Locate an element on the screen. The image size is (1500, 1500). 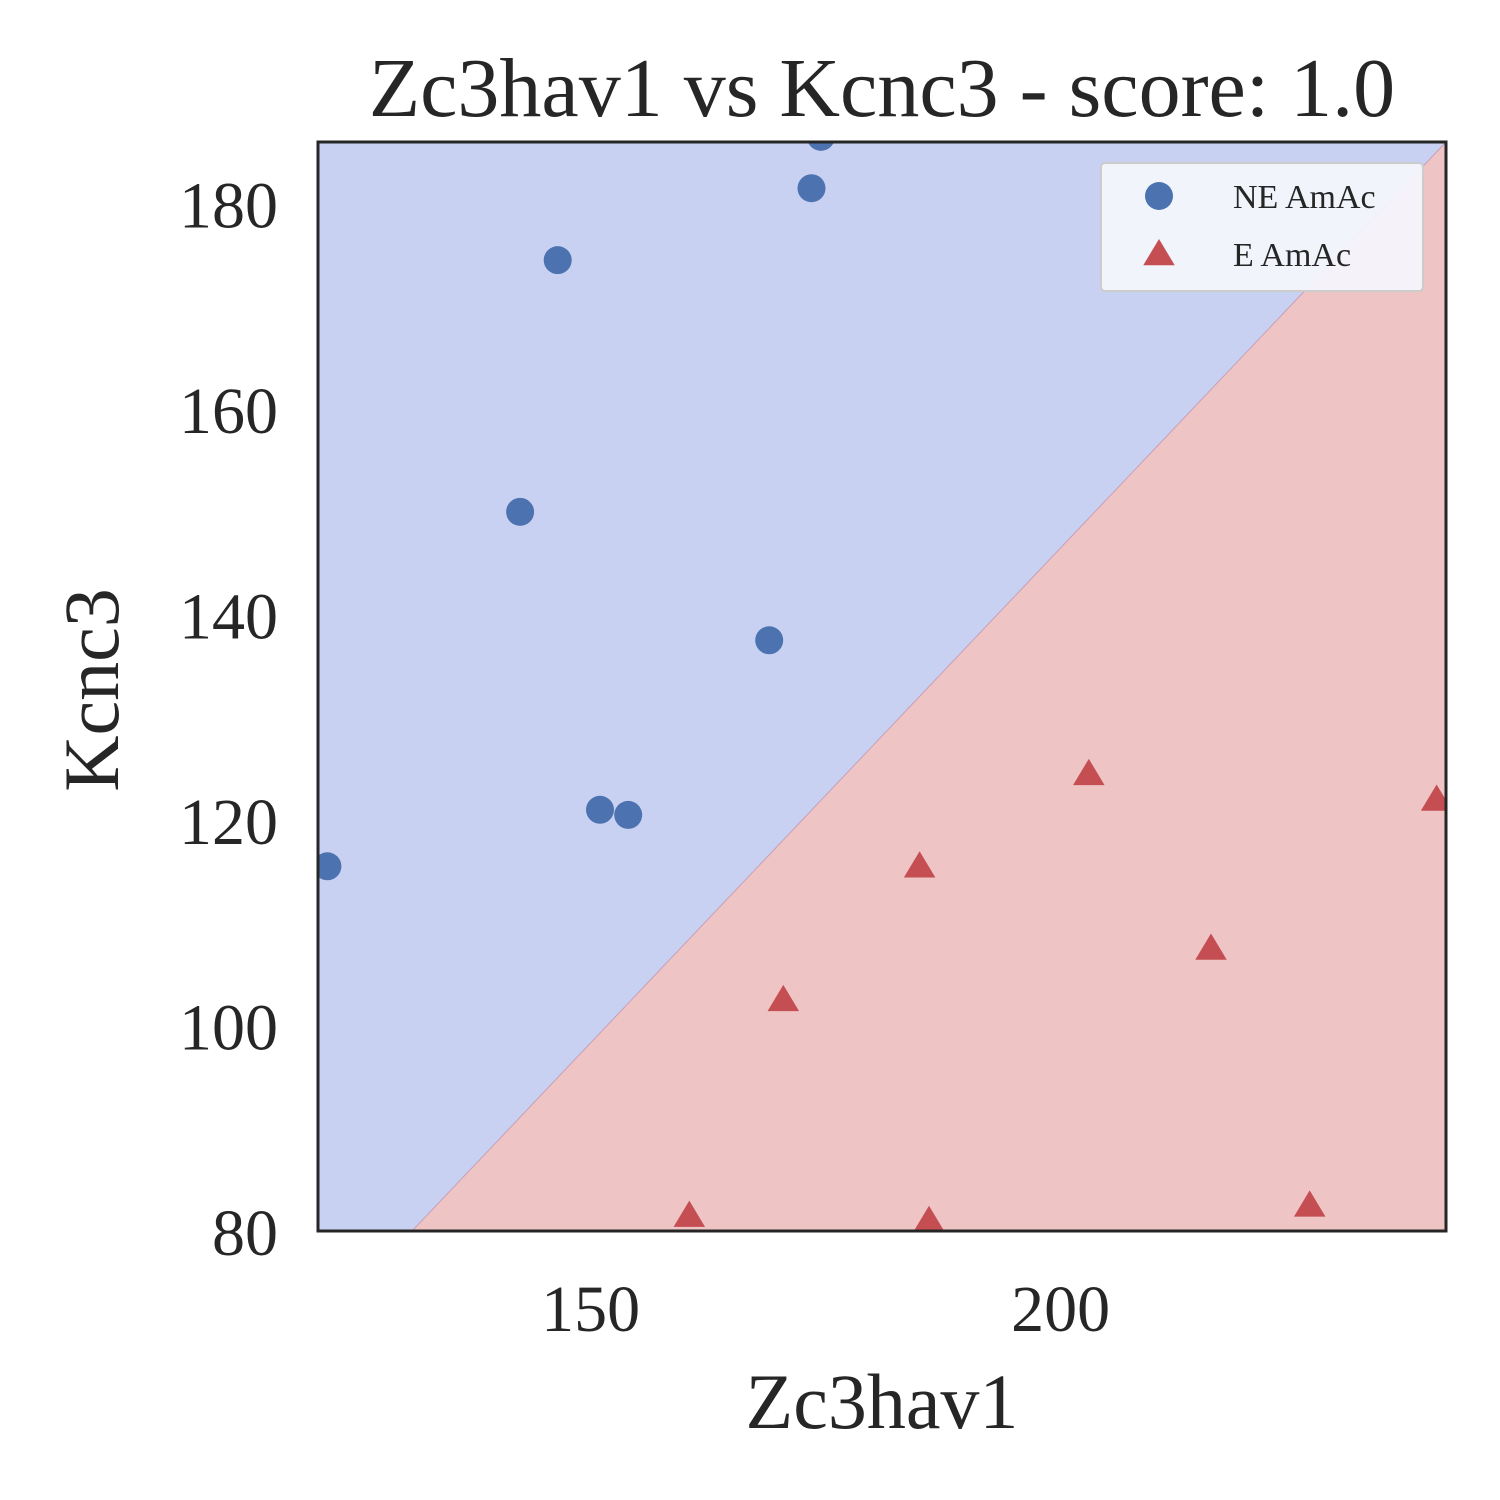
y-tick-label: 140 is located at coordinates (228, 617).